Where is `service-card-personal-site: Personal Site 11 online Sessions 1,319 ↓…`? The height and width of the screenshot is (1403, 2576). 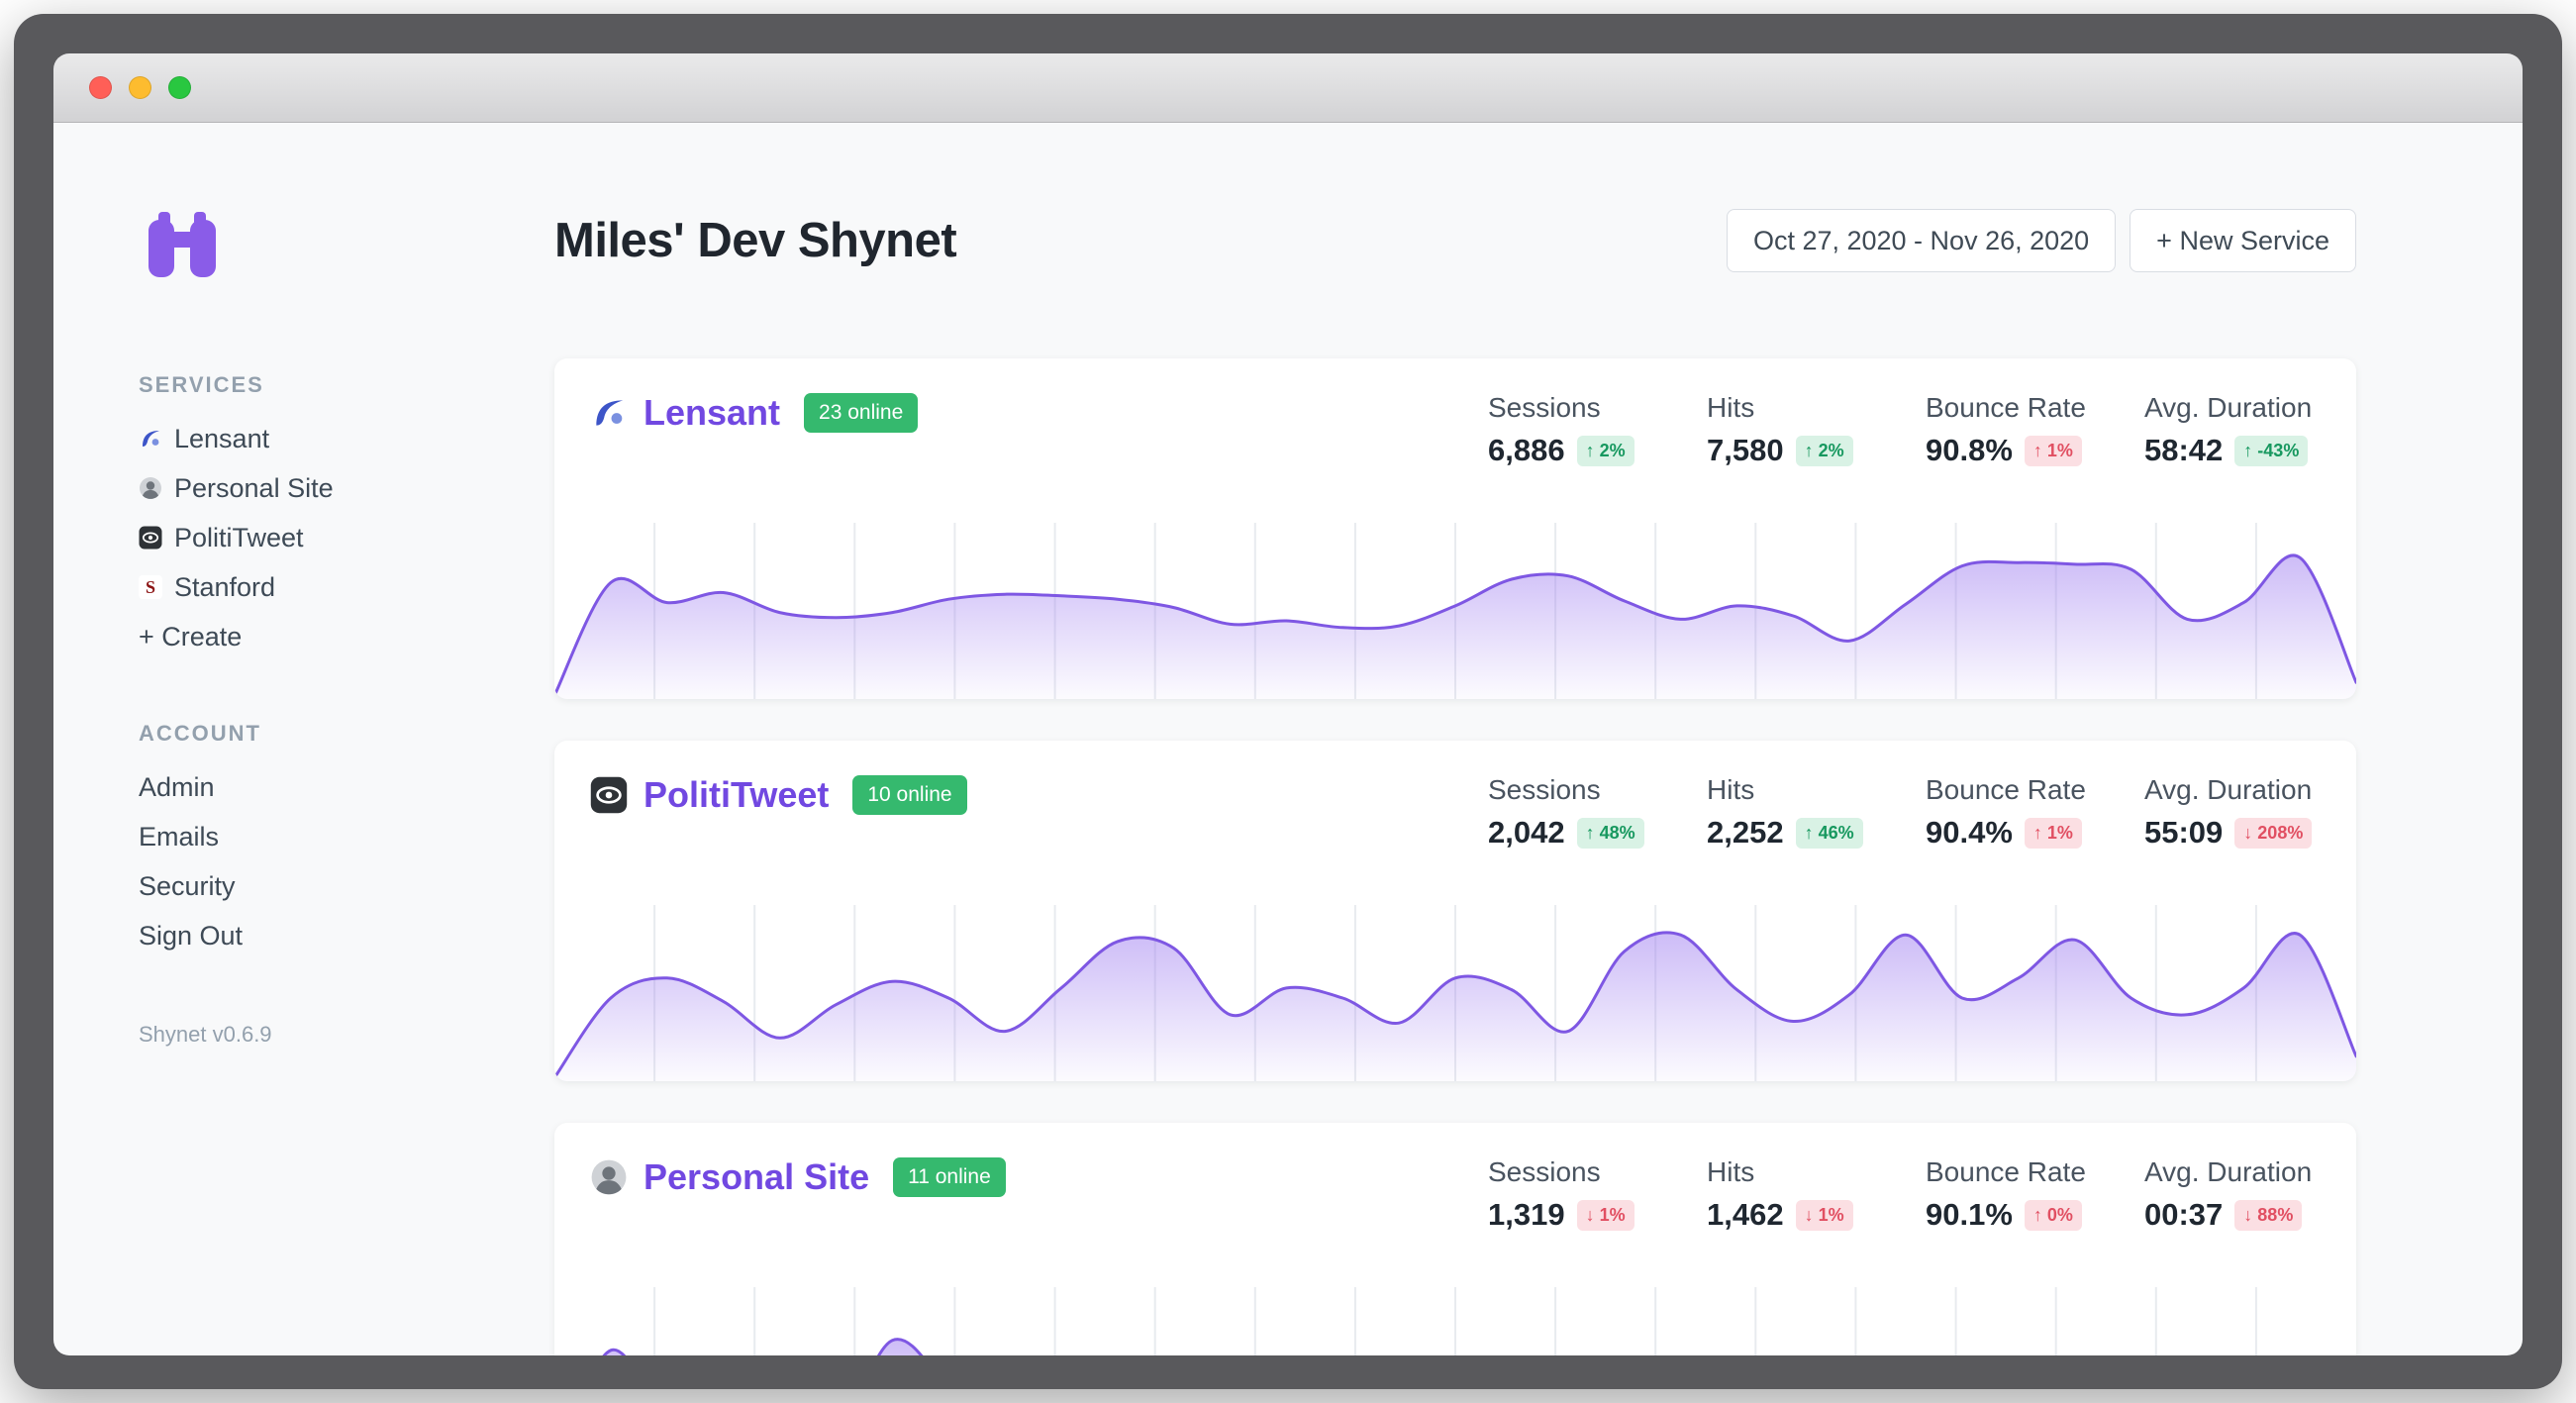 service-card-personal-site: Personal Site 11 online Sessions 1,319 ↓… is located at coordinates (1455, 1239).